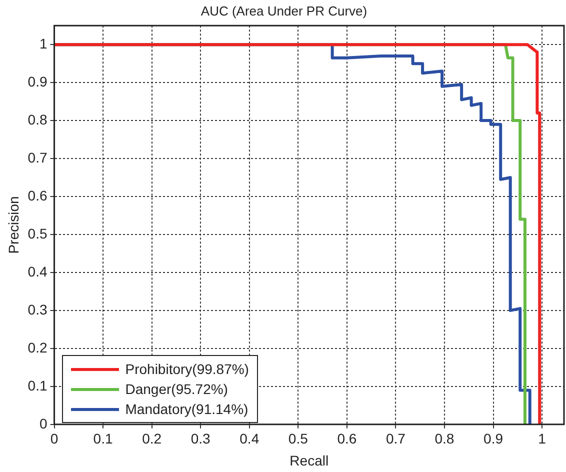 The height and width of the screenshot is (472, 566). What do you see at coordinates (43, 423) in the screenshot?
I see `y-tick-label: 0` at bounding box center [43, 423].